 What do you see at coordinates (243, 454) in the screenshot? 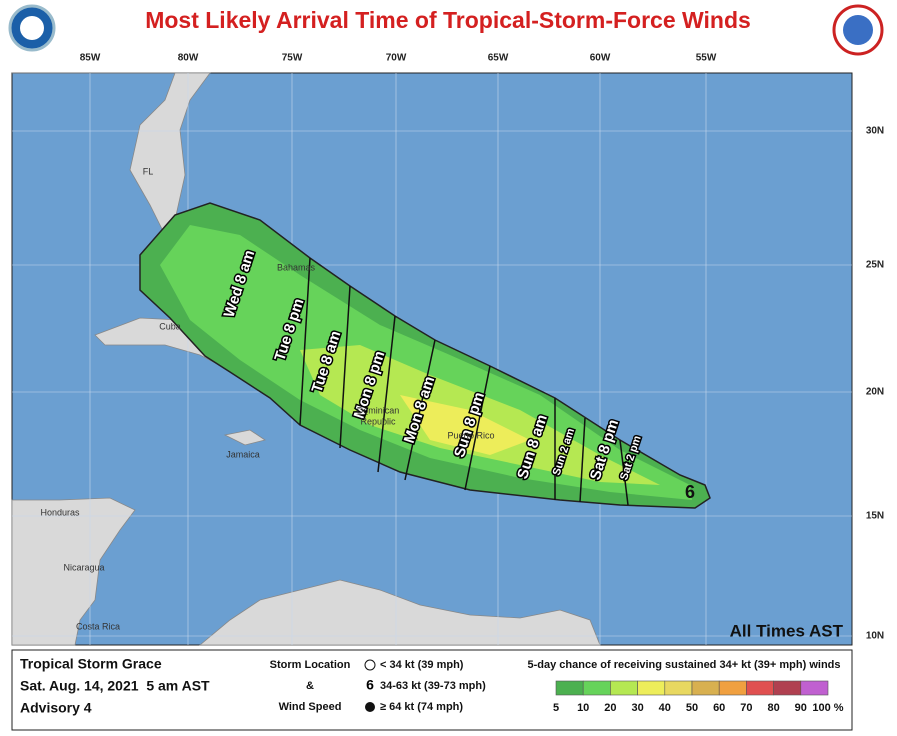
I see `place-label: Jamaica` at bounding box center [243, 454].